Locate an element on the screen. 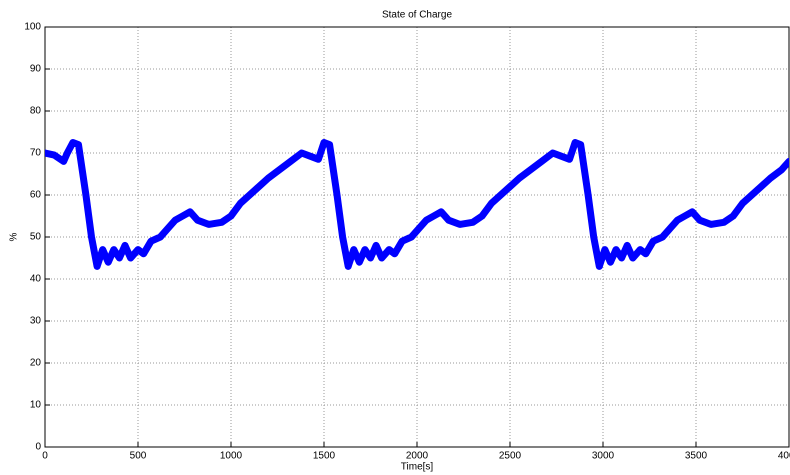  x-tick-label: 3500 is located at coordinates (696, 456).